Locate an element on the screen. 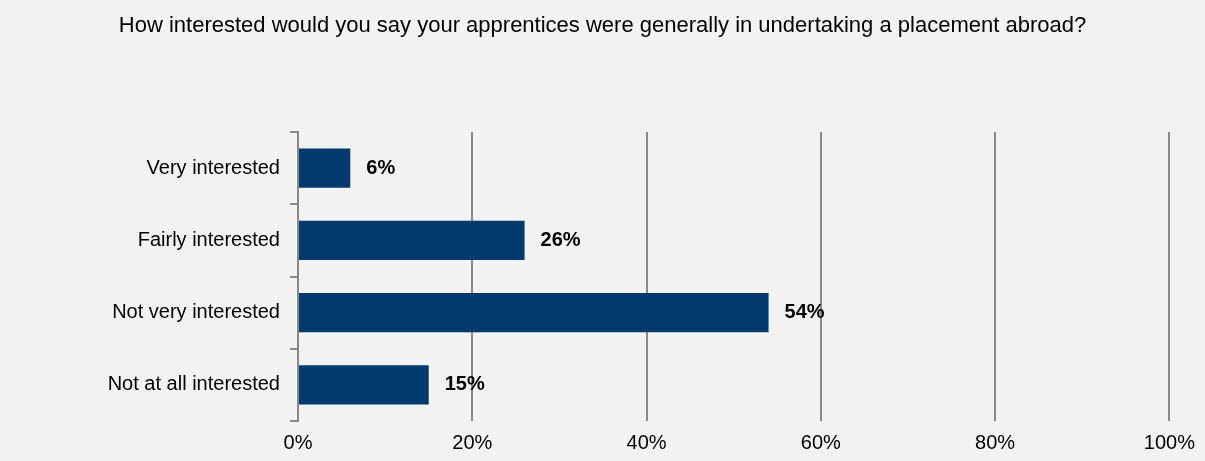 The width and height of the screenshot is (1205, 461). data-label: 6% is located at coordinates (381, 166).